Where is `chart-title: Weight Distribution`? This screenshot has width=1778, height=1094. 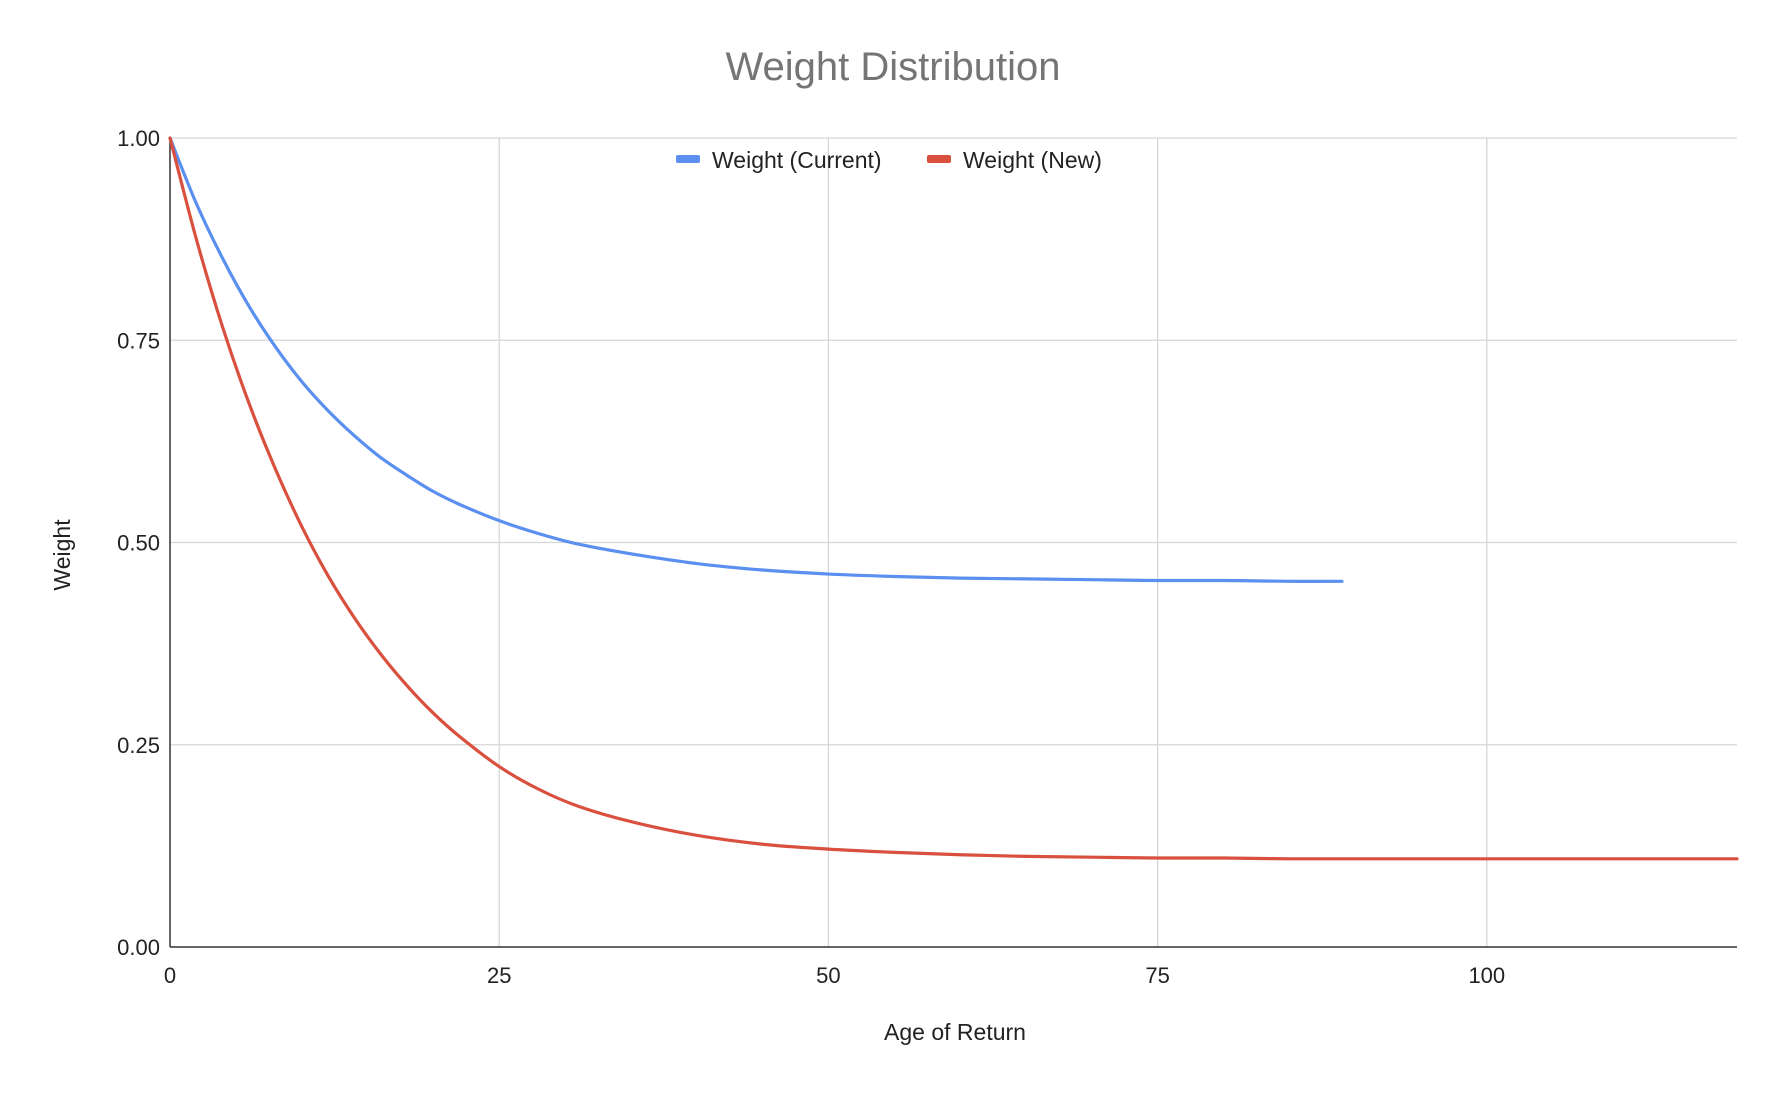
chart-title: Weight Distribution is located at coordinates (893, 67).